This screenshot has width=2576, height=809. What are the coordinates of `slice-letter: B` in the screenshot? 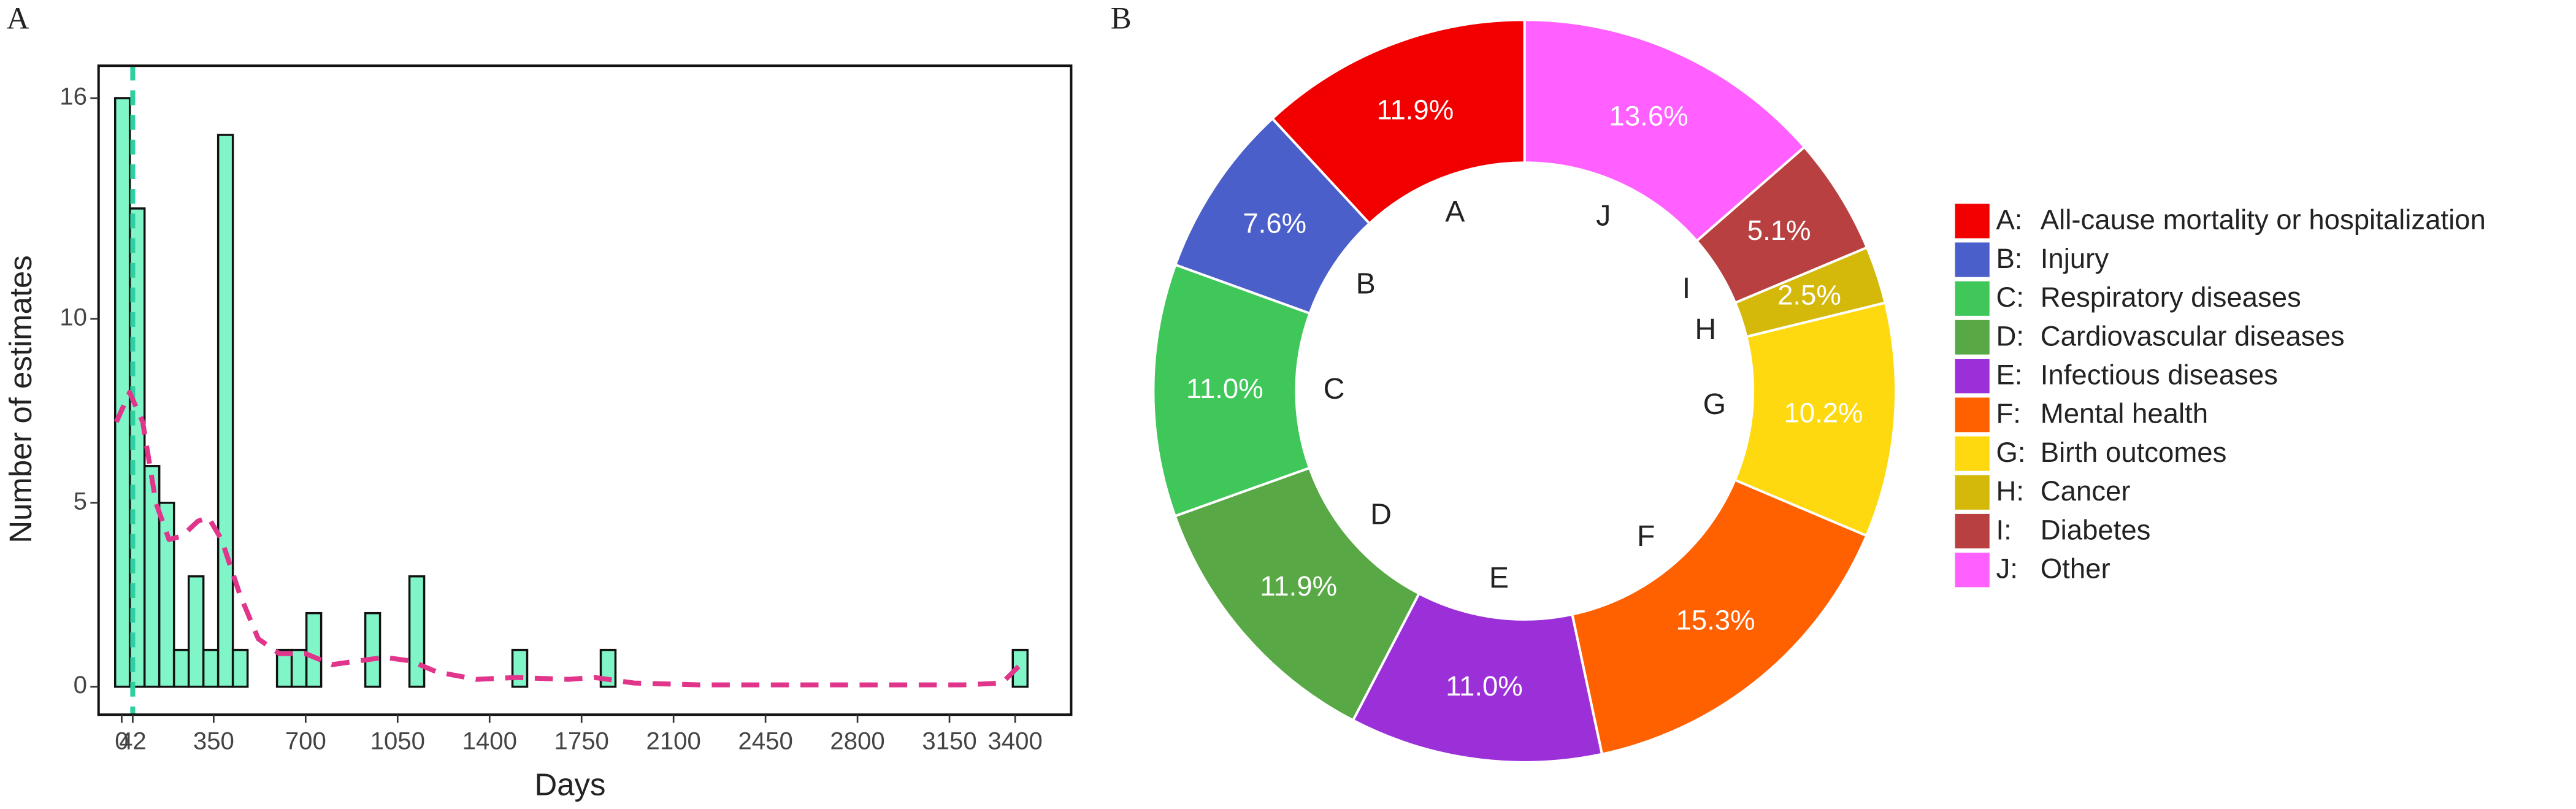 It's located at (1366, 284).